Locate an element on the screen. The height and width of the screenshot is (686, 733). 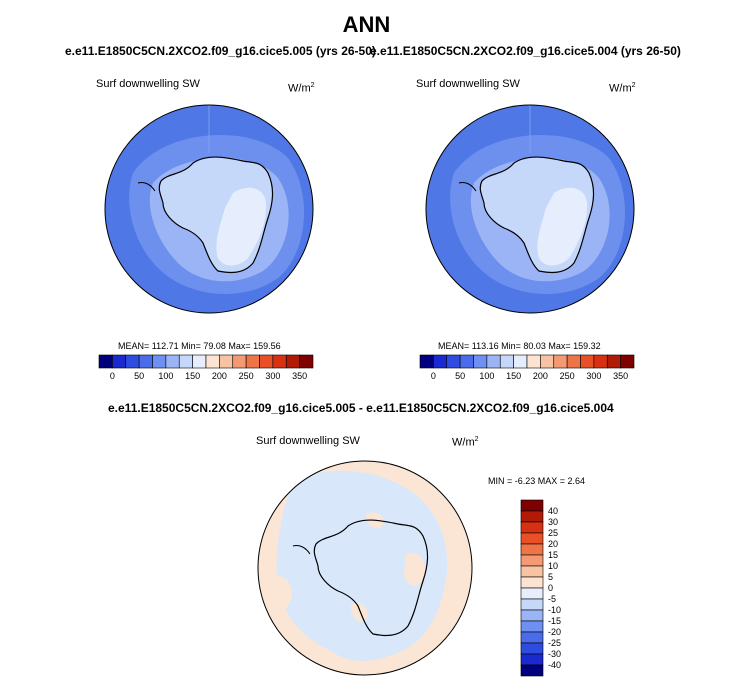
polar-map-diff is located at coordinates (365, 568).